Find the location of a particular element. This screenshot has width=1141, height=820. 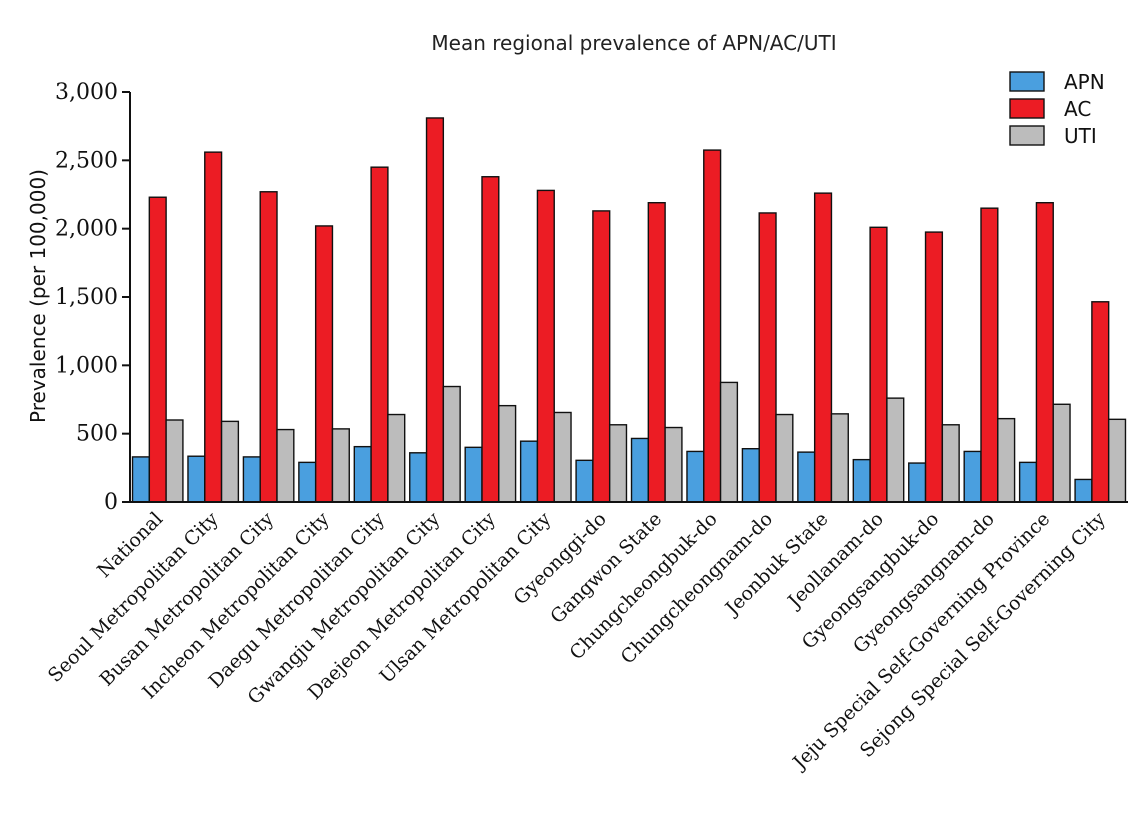

x-tick-label: Jeju Special Self-Governing Province is located at coordinates (920, 641).